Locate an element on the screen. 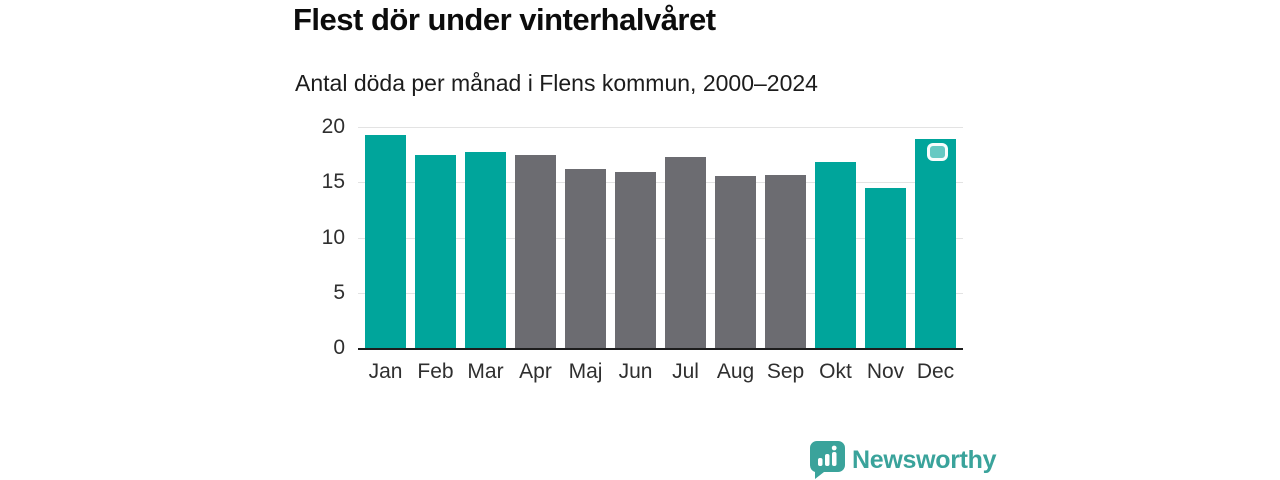  bar-nov is located at coordinates (885, 267).